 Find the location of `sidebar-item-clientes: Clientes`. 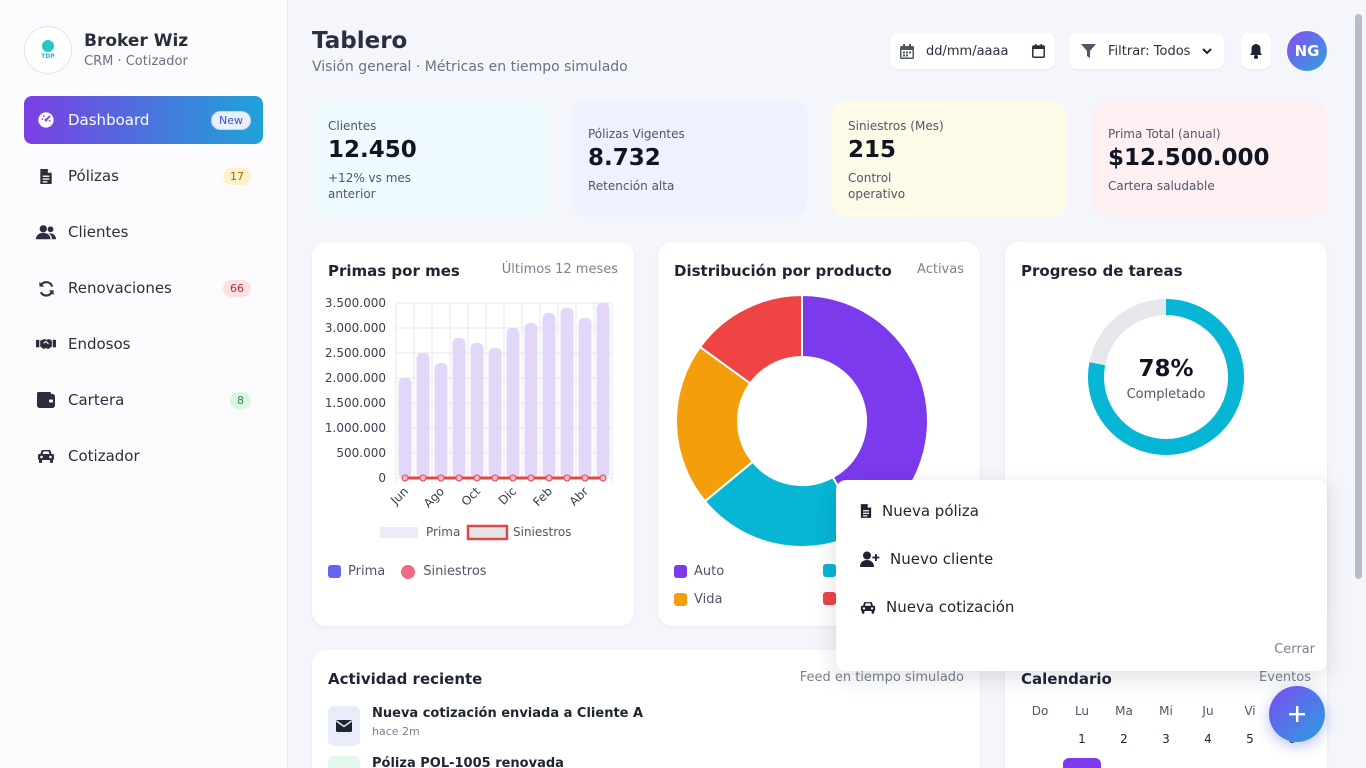

sidebar-item-clientes: Clientes is located at coordinates (143, 232).